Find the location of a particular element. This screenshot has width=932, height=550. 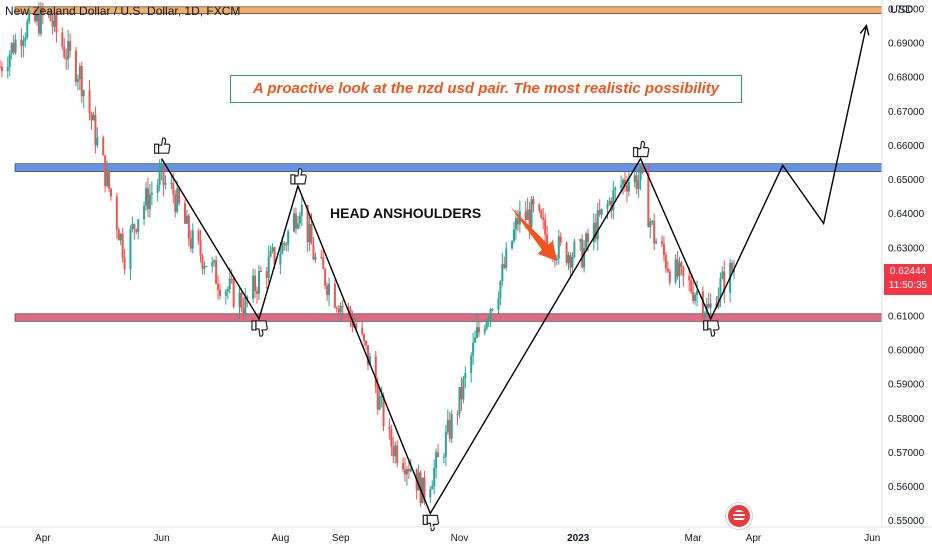

us-flag-icon is located at coordinates (739, 516).